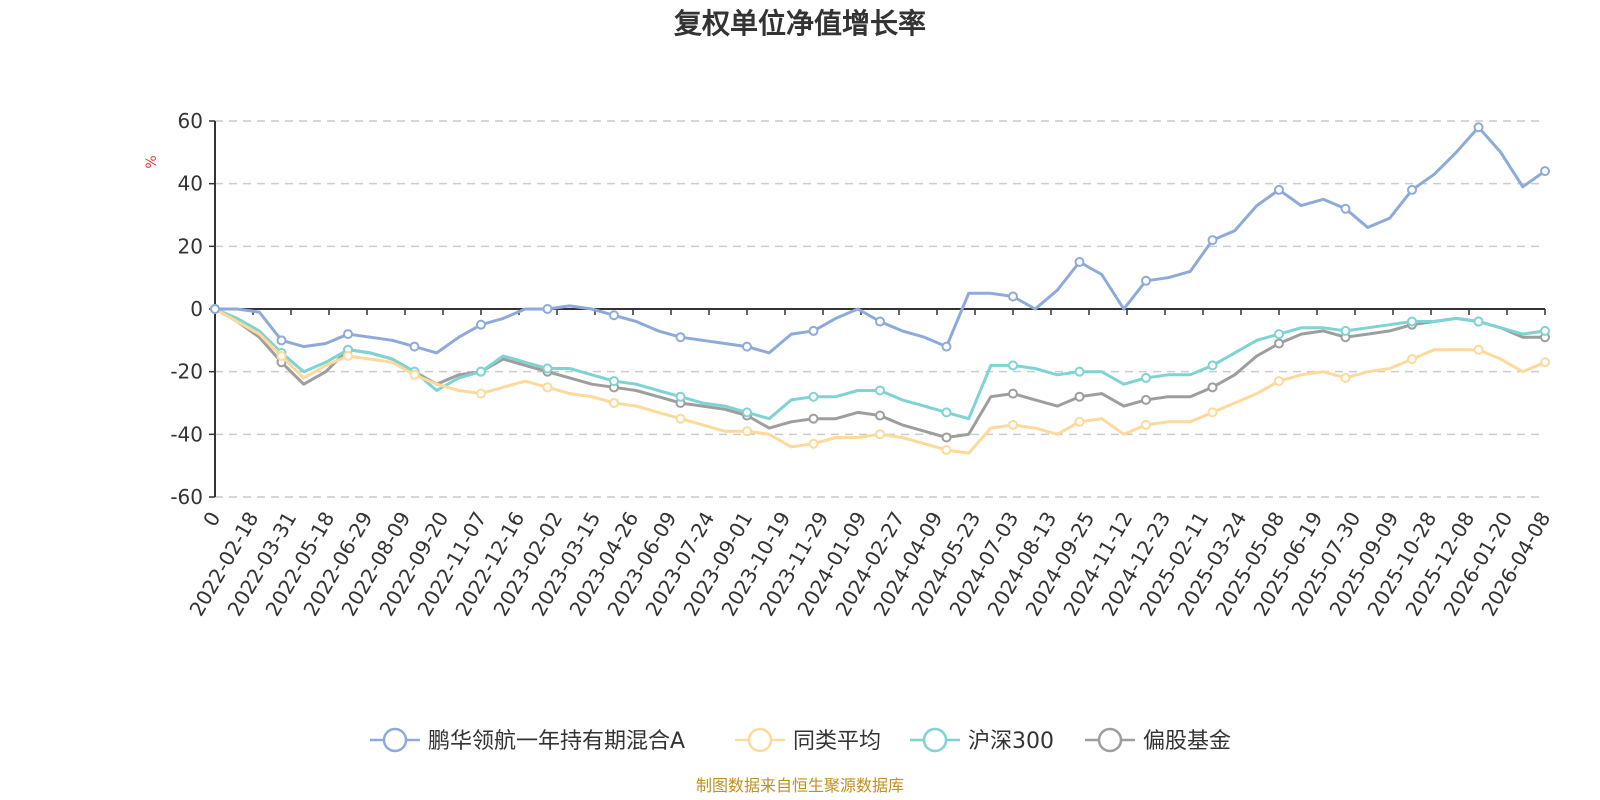 Image resolution: width=1600 pixels, height=800 pixels. Describe the element at coordinates (152, 161) in the screenshot. I see `y-axis-label: %` at that location.